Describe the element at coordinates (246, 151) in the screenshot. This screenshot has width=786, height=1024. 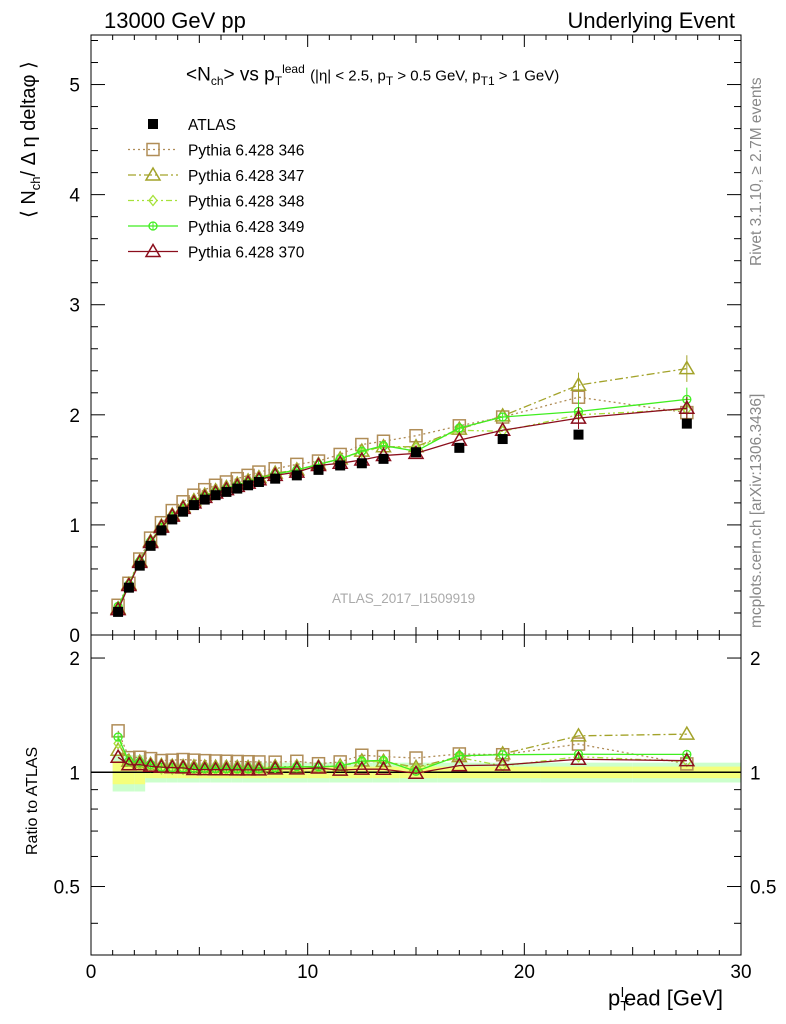
I see `legend-label: Pythia 6.428 346` at that location.